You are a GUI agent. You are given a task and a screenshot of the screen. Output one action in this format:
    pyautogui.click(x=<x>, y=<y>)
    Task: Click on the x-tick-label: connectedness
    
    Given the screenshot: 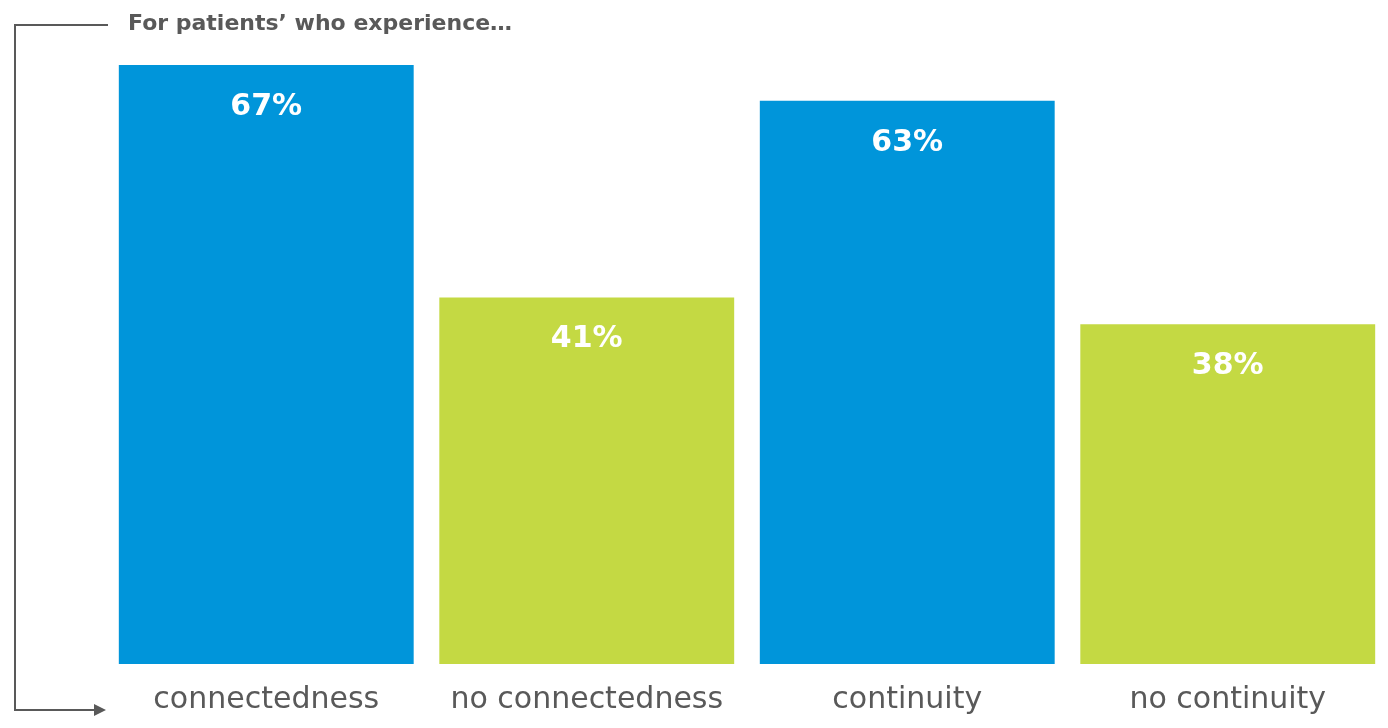 What is the action you would take?
    pyautogui.click(x=266, y=697)
    